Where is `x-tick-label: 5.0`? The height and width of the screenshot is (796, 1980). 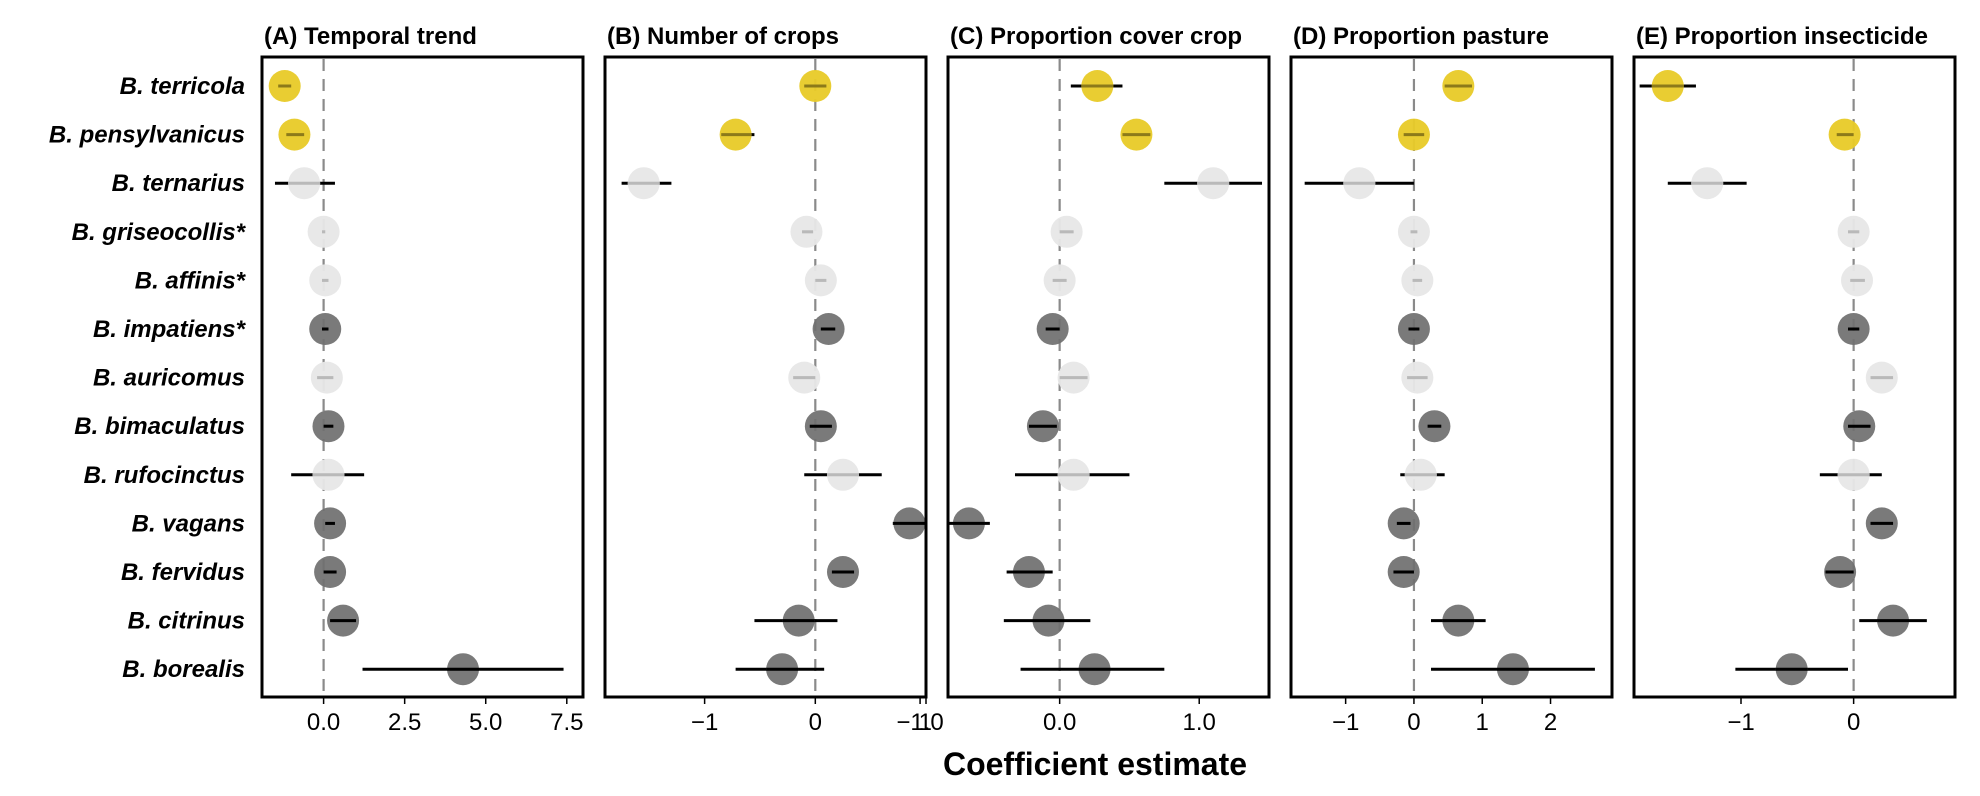 x-tick-label: 5.0 is located at coordinates (485, 722).